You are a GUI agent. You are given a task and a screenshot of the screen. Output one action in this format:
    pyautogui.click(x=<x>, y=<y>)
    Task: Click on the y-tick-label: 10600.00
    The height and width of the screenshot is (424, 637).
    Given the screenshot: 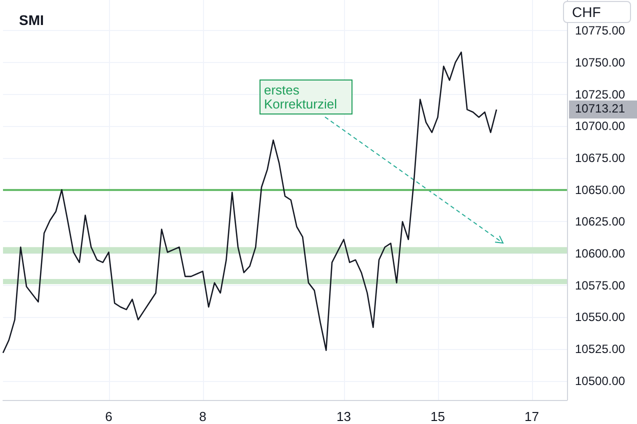 What is the action you would take?
    pyautogui.click(x=600, y=253)
    